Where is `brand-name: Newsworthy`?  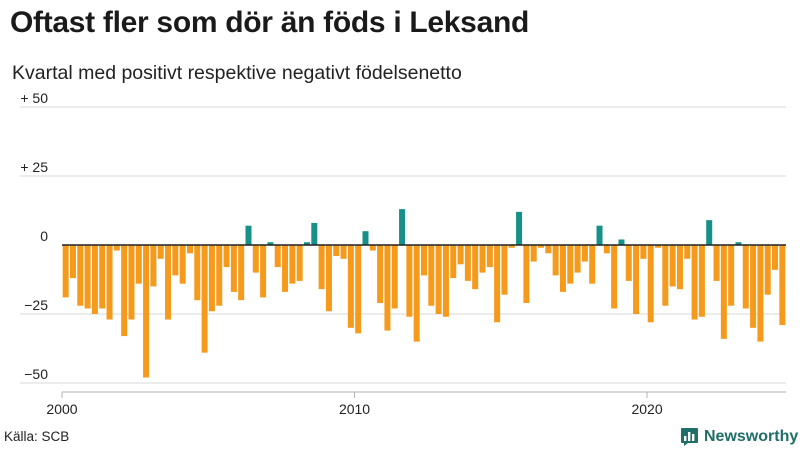 brand-name: Newsworthy is located at coordinates (751, 436).